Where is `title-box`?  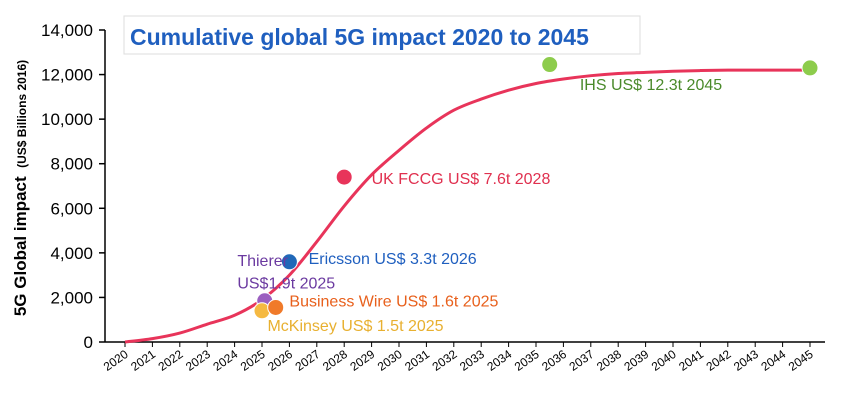
title-box is located at coordinates (382, 35).